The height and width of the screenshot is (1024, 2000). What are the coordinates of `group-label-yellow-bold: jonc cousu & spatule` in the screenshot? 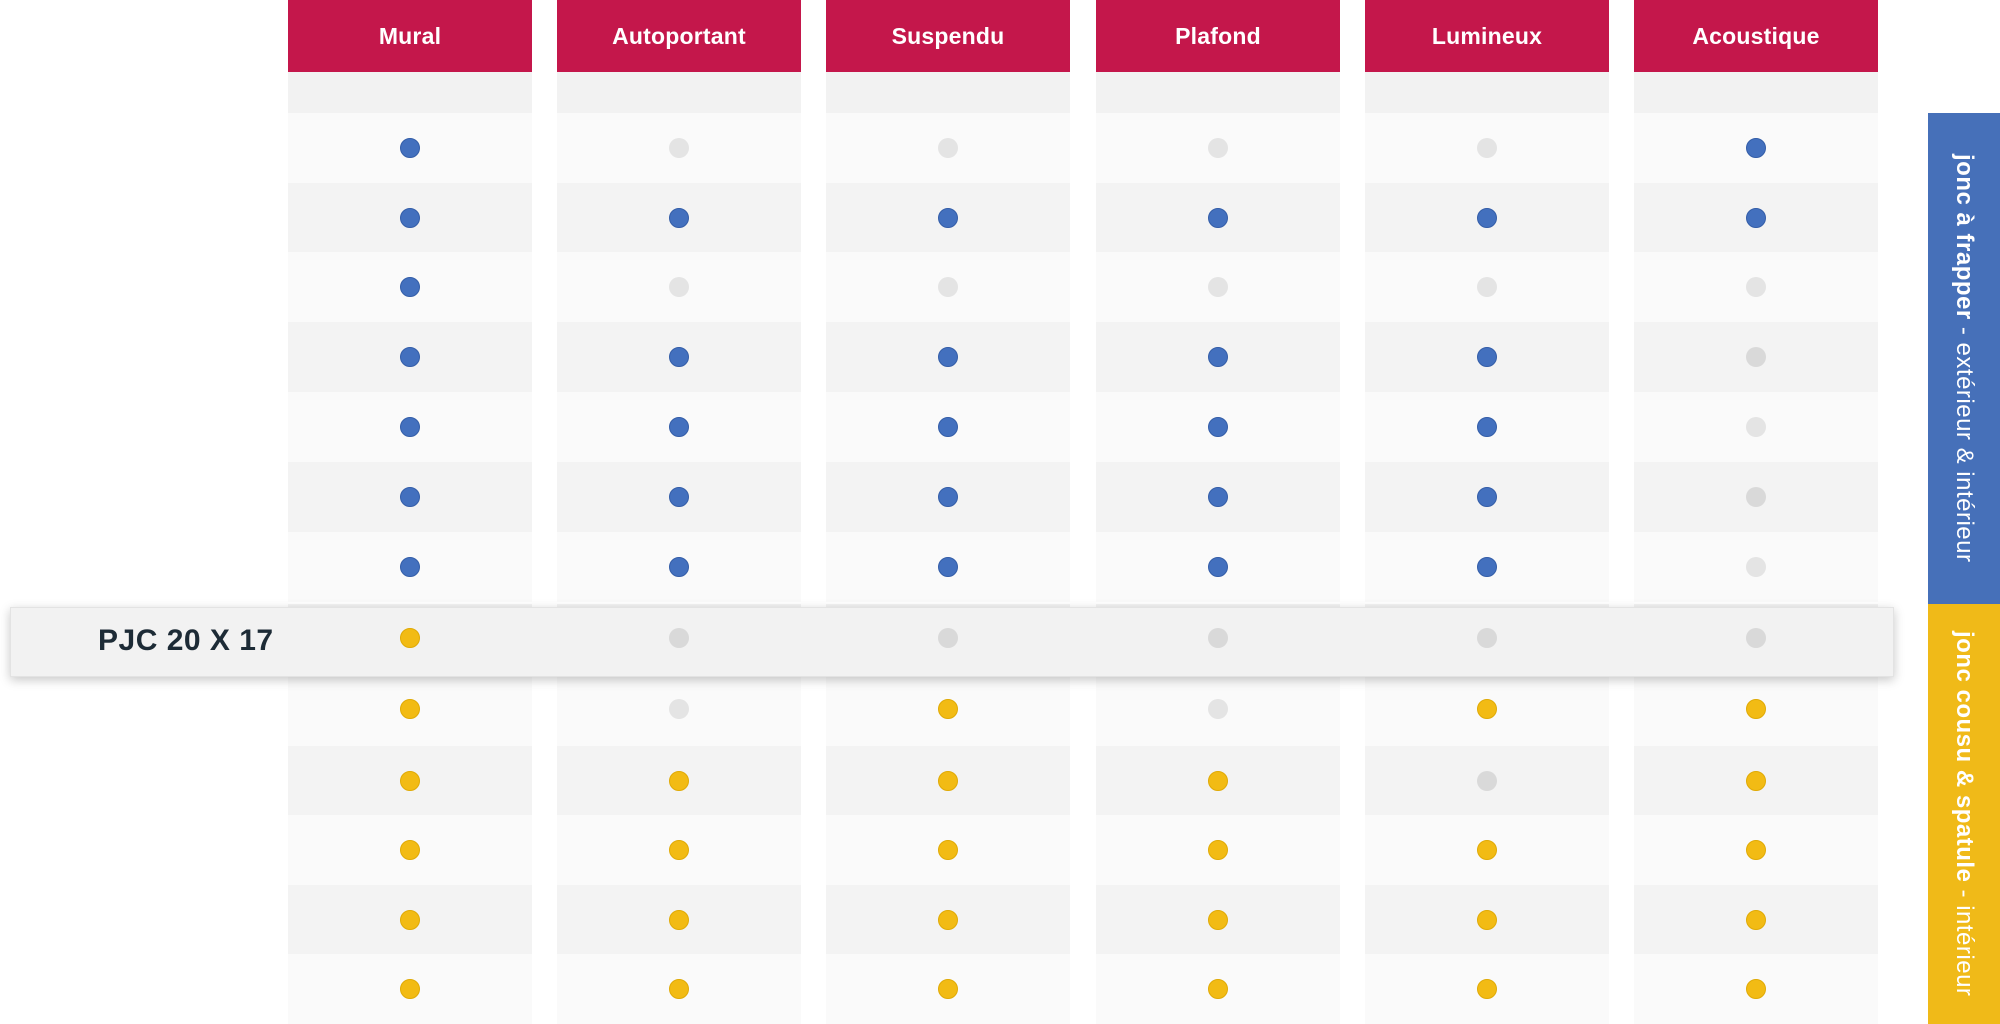 It's located at (1964, 757).